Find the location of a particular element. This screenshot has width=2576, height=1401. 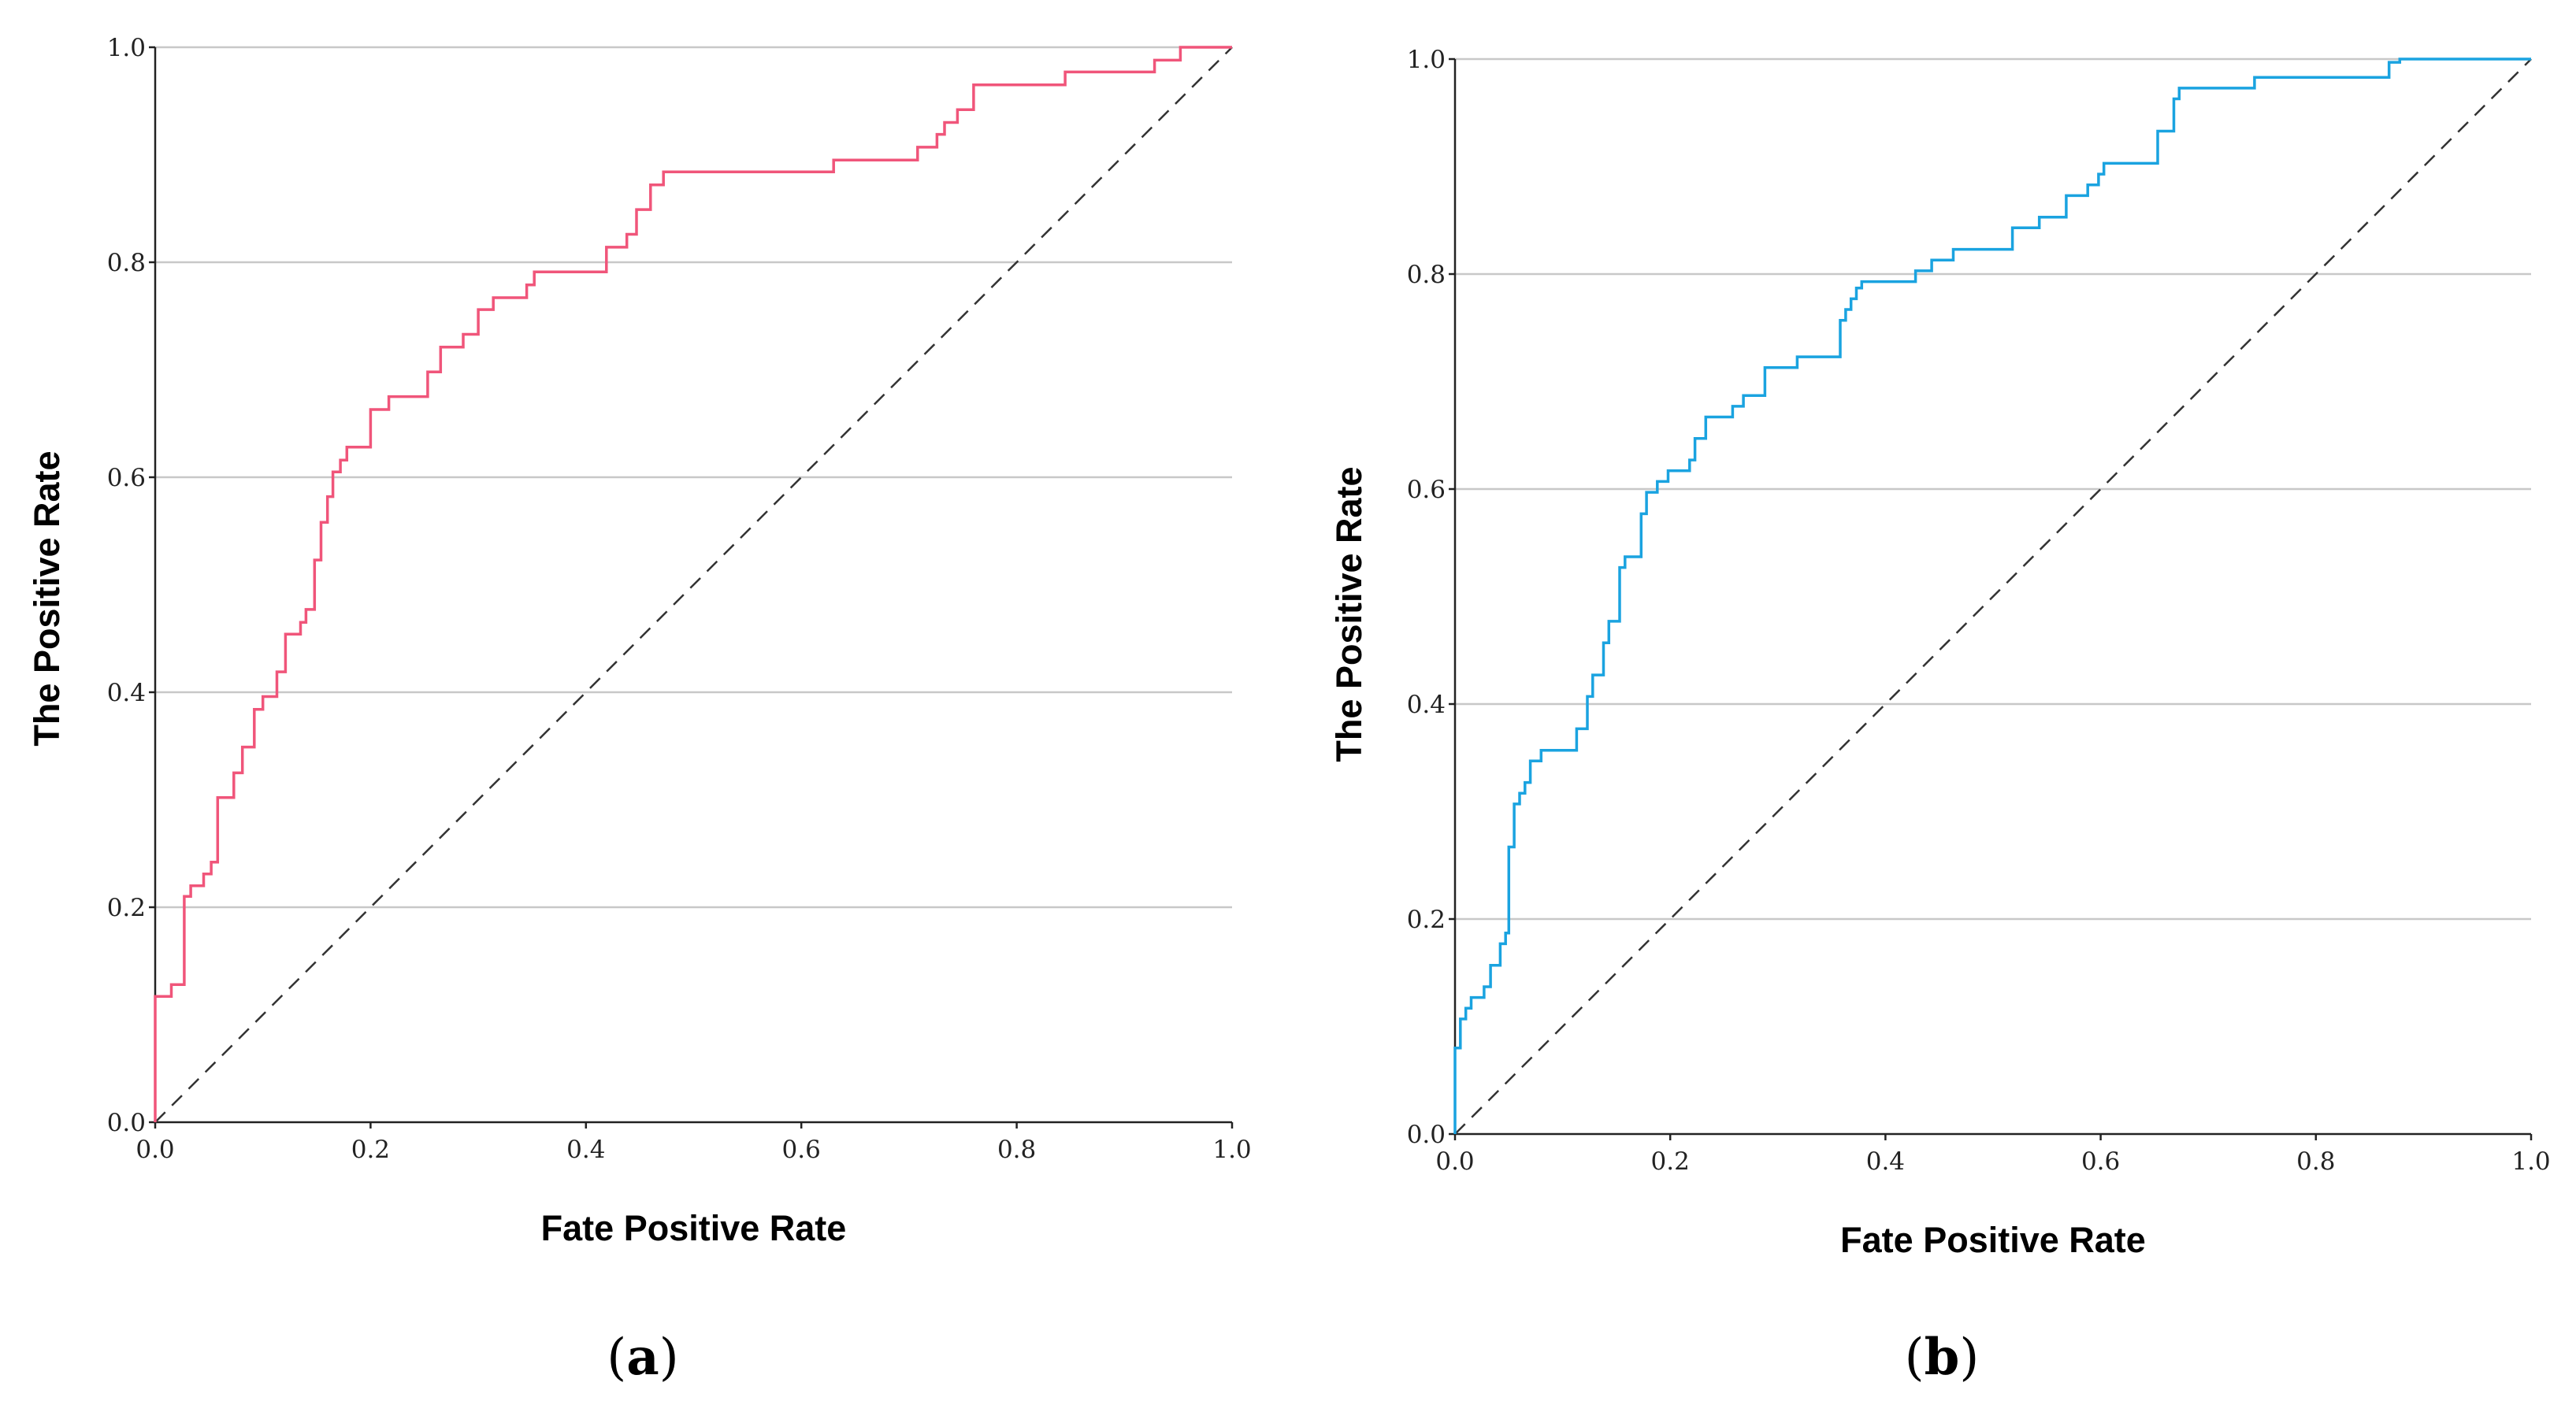

panel-label: (a) is located at coordinates (642, 1357).